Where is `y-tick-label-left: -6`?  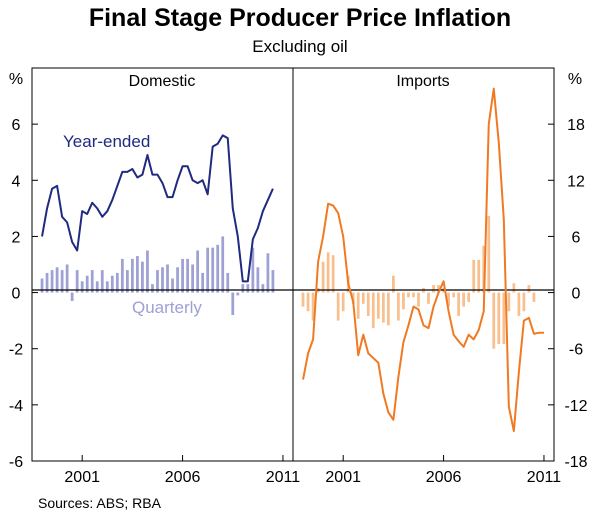
y-tick-label-left: -6 is located at coordinates (16, 462).